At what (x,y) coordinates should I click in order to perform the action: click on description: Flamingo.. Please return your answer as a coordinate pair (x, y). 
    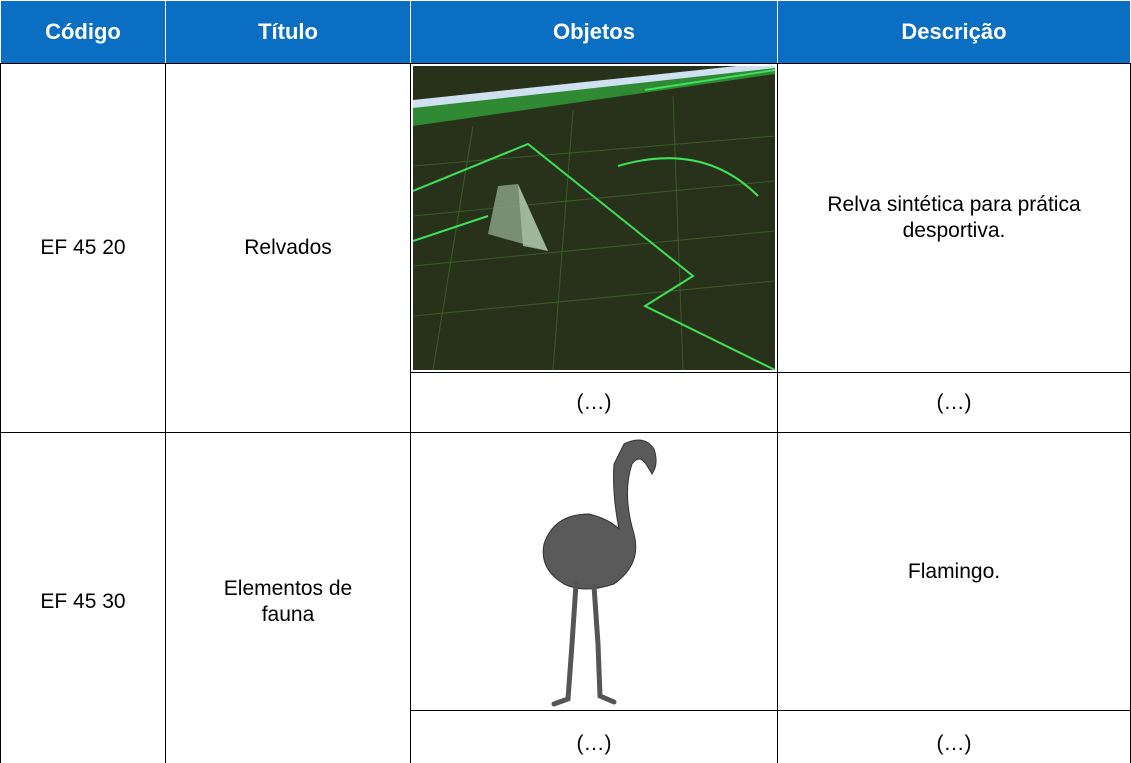
    Looking at the image, I should click on (954, 571).